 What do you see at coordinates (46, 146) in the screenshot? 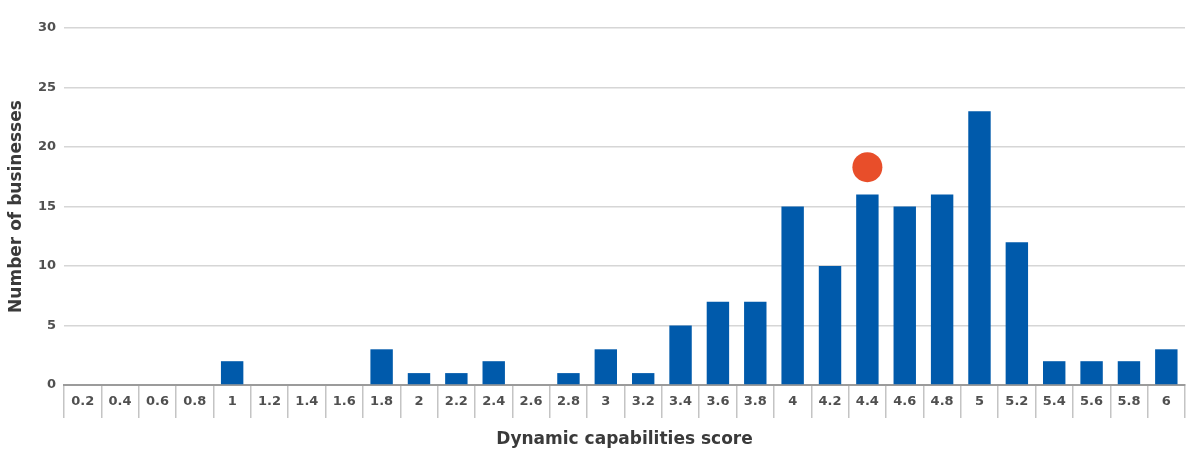
I see `y-tick-label: 20` at bounding box center [46, 146].